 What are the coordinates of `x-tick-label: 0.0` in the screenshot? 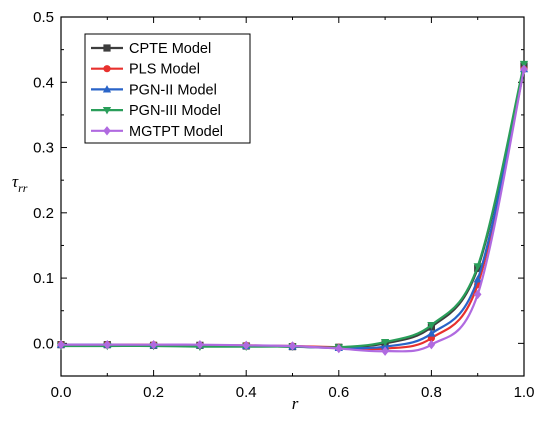 It's located at (61, 392).